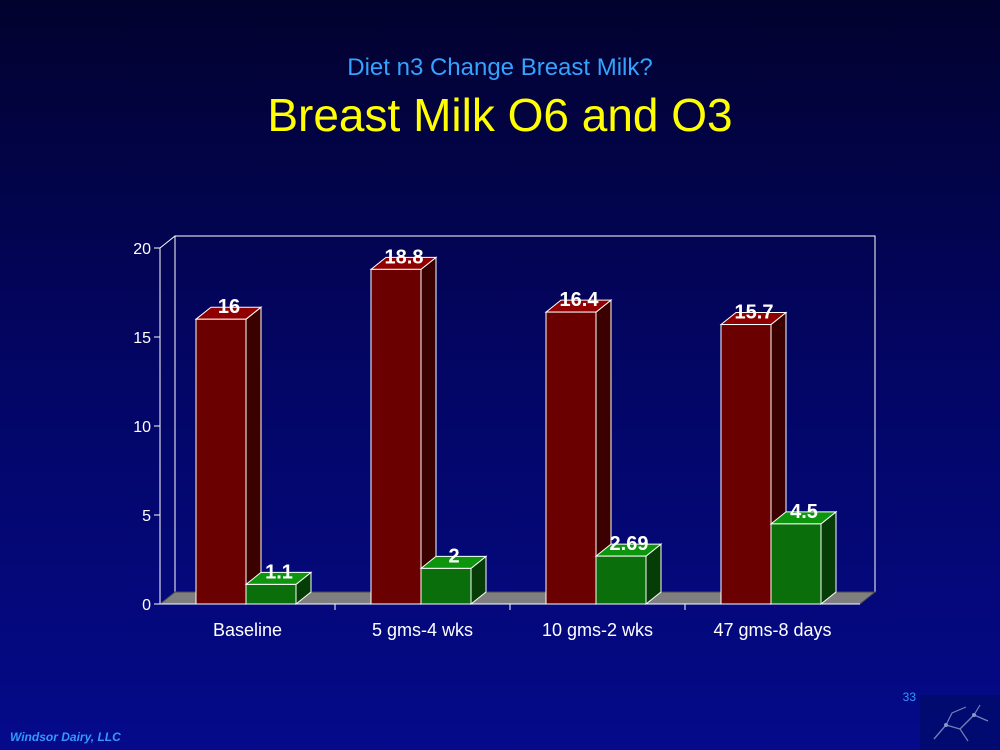 The image size is (1000, 750). What do you see at coordinates (500, 115) in the screenshot?
I see `slide-title: Breast Milk O6 and O3` at bounding box center [500, 115].